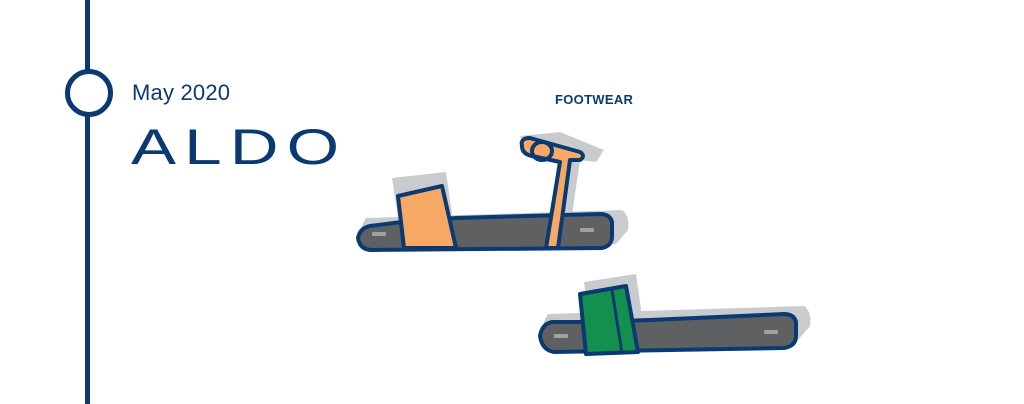 This screenshot has width=1024, height=404. I want to click on timeline-node, so click(89, 93).